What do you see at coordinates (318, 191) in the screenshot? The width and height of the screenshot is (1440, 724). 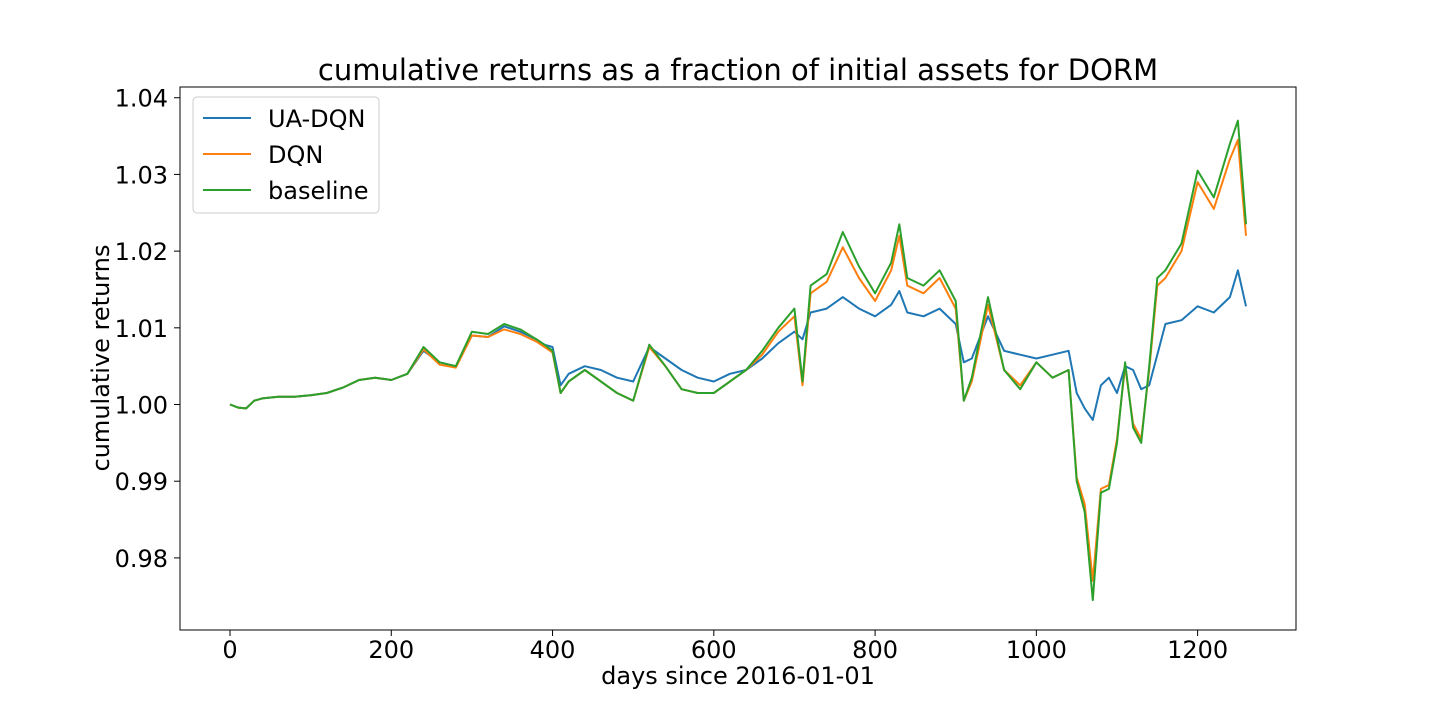 I see `legend-label: baseline` at bounding box center [318, 191].